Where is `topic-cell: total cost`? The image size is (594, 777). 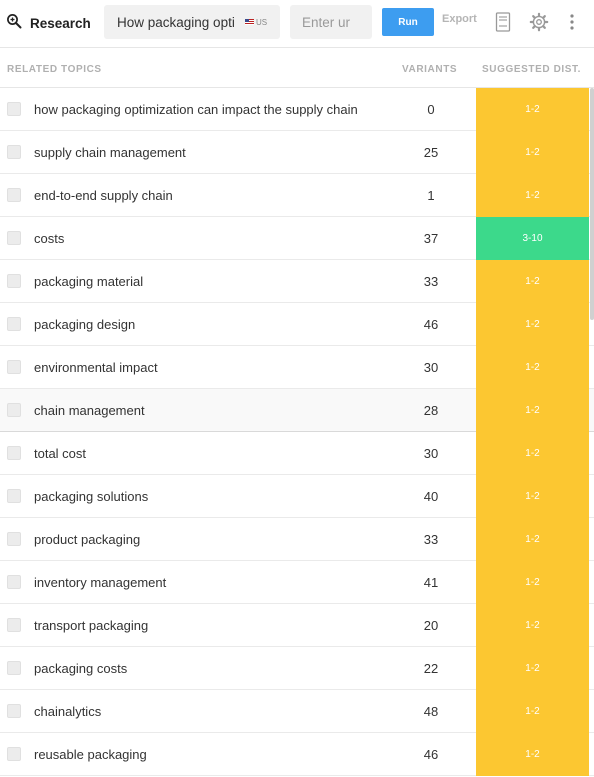
topic-cell: total cost is located at coordinates (60, 453).